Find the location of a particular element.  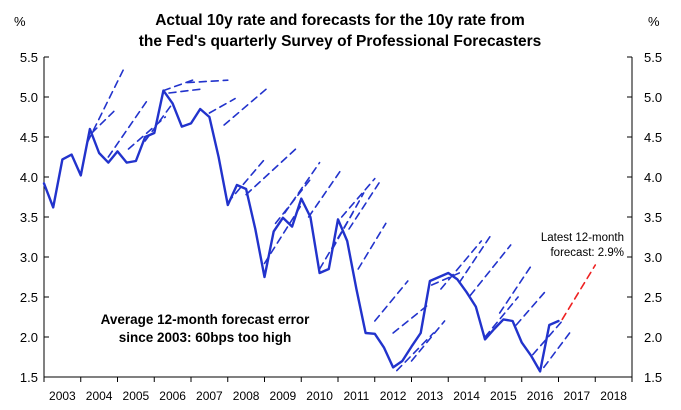

y-tick-label-left: 2.5 is located at coordinates (29, 297).